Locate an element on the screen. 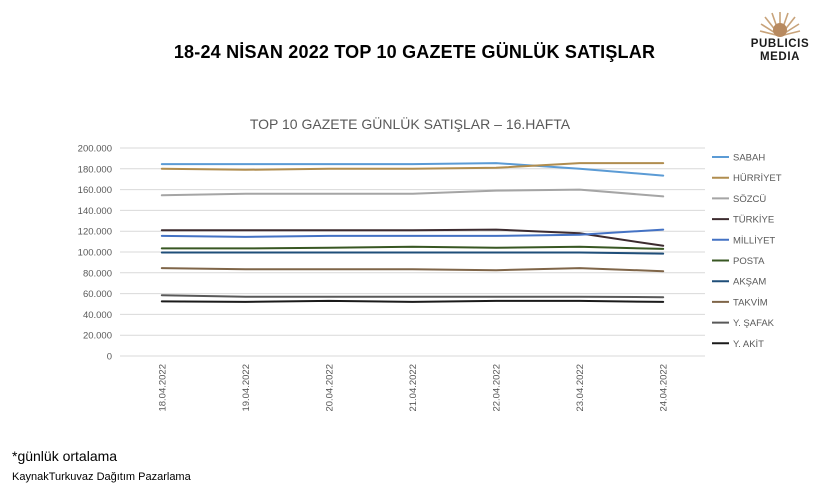  y-tick-label: 60.000 is located at coordinates (97, 294).